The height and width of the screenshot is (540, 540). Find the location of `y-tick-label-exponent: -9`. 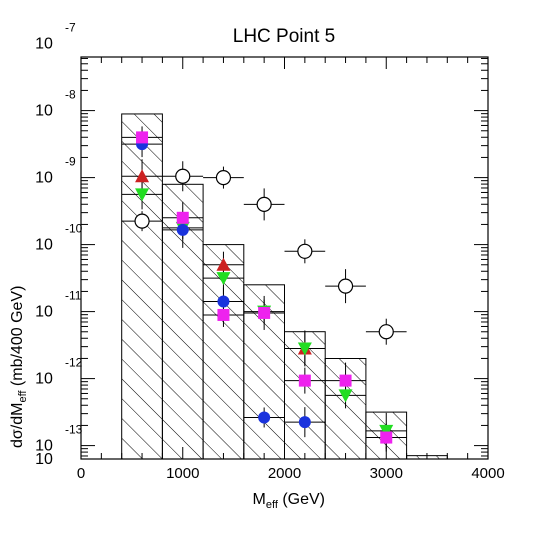

y-tick-label-exponent: -9 is located at coordinates (70, 162).